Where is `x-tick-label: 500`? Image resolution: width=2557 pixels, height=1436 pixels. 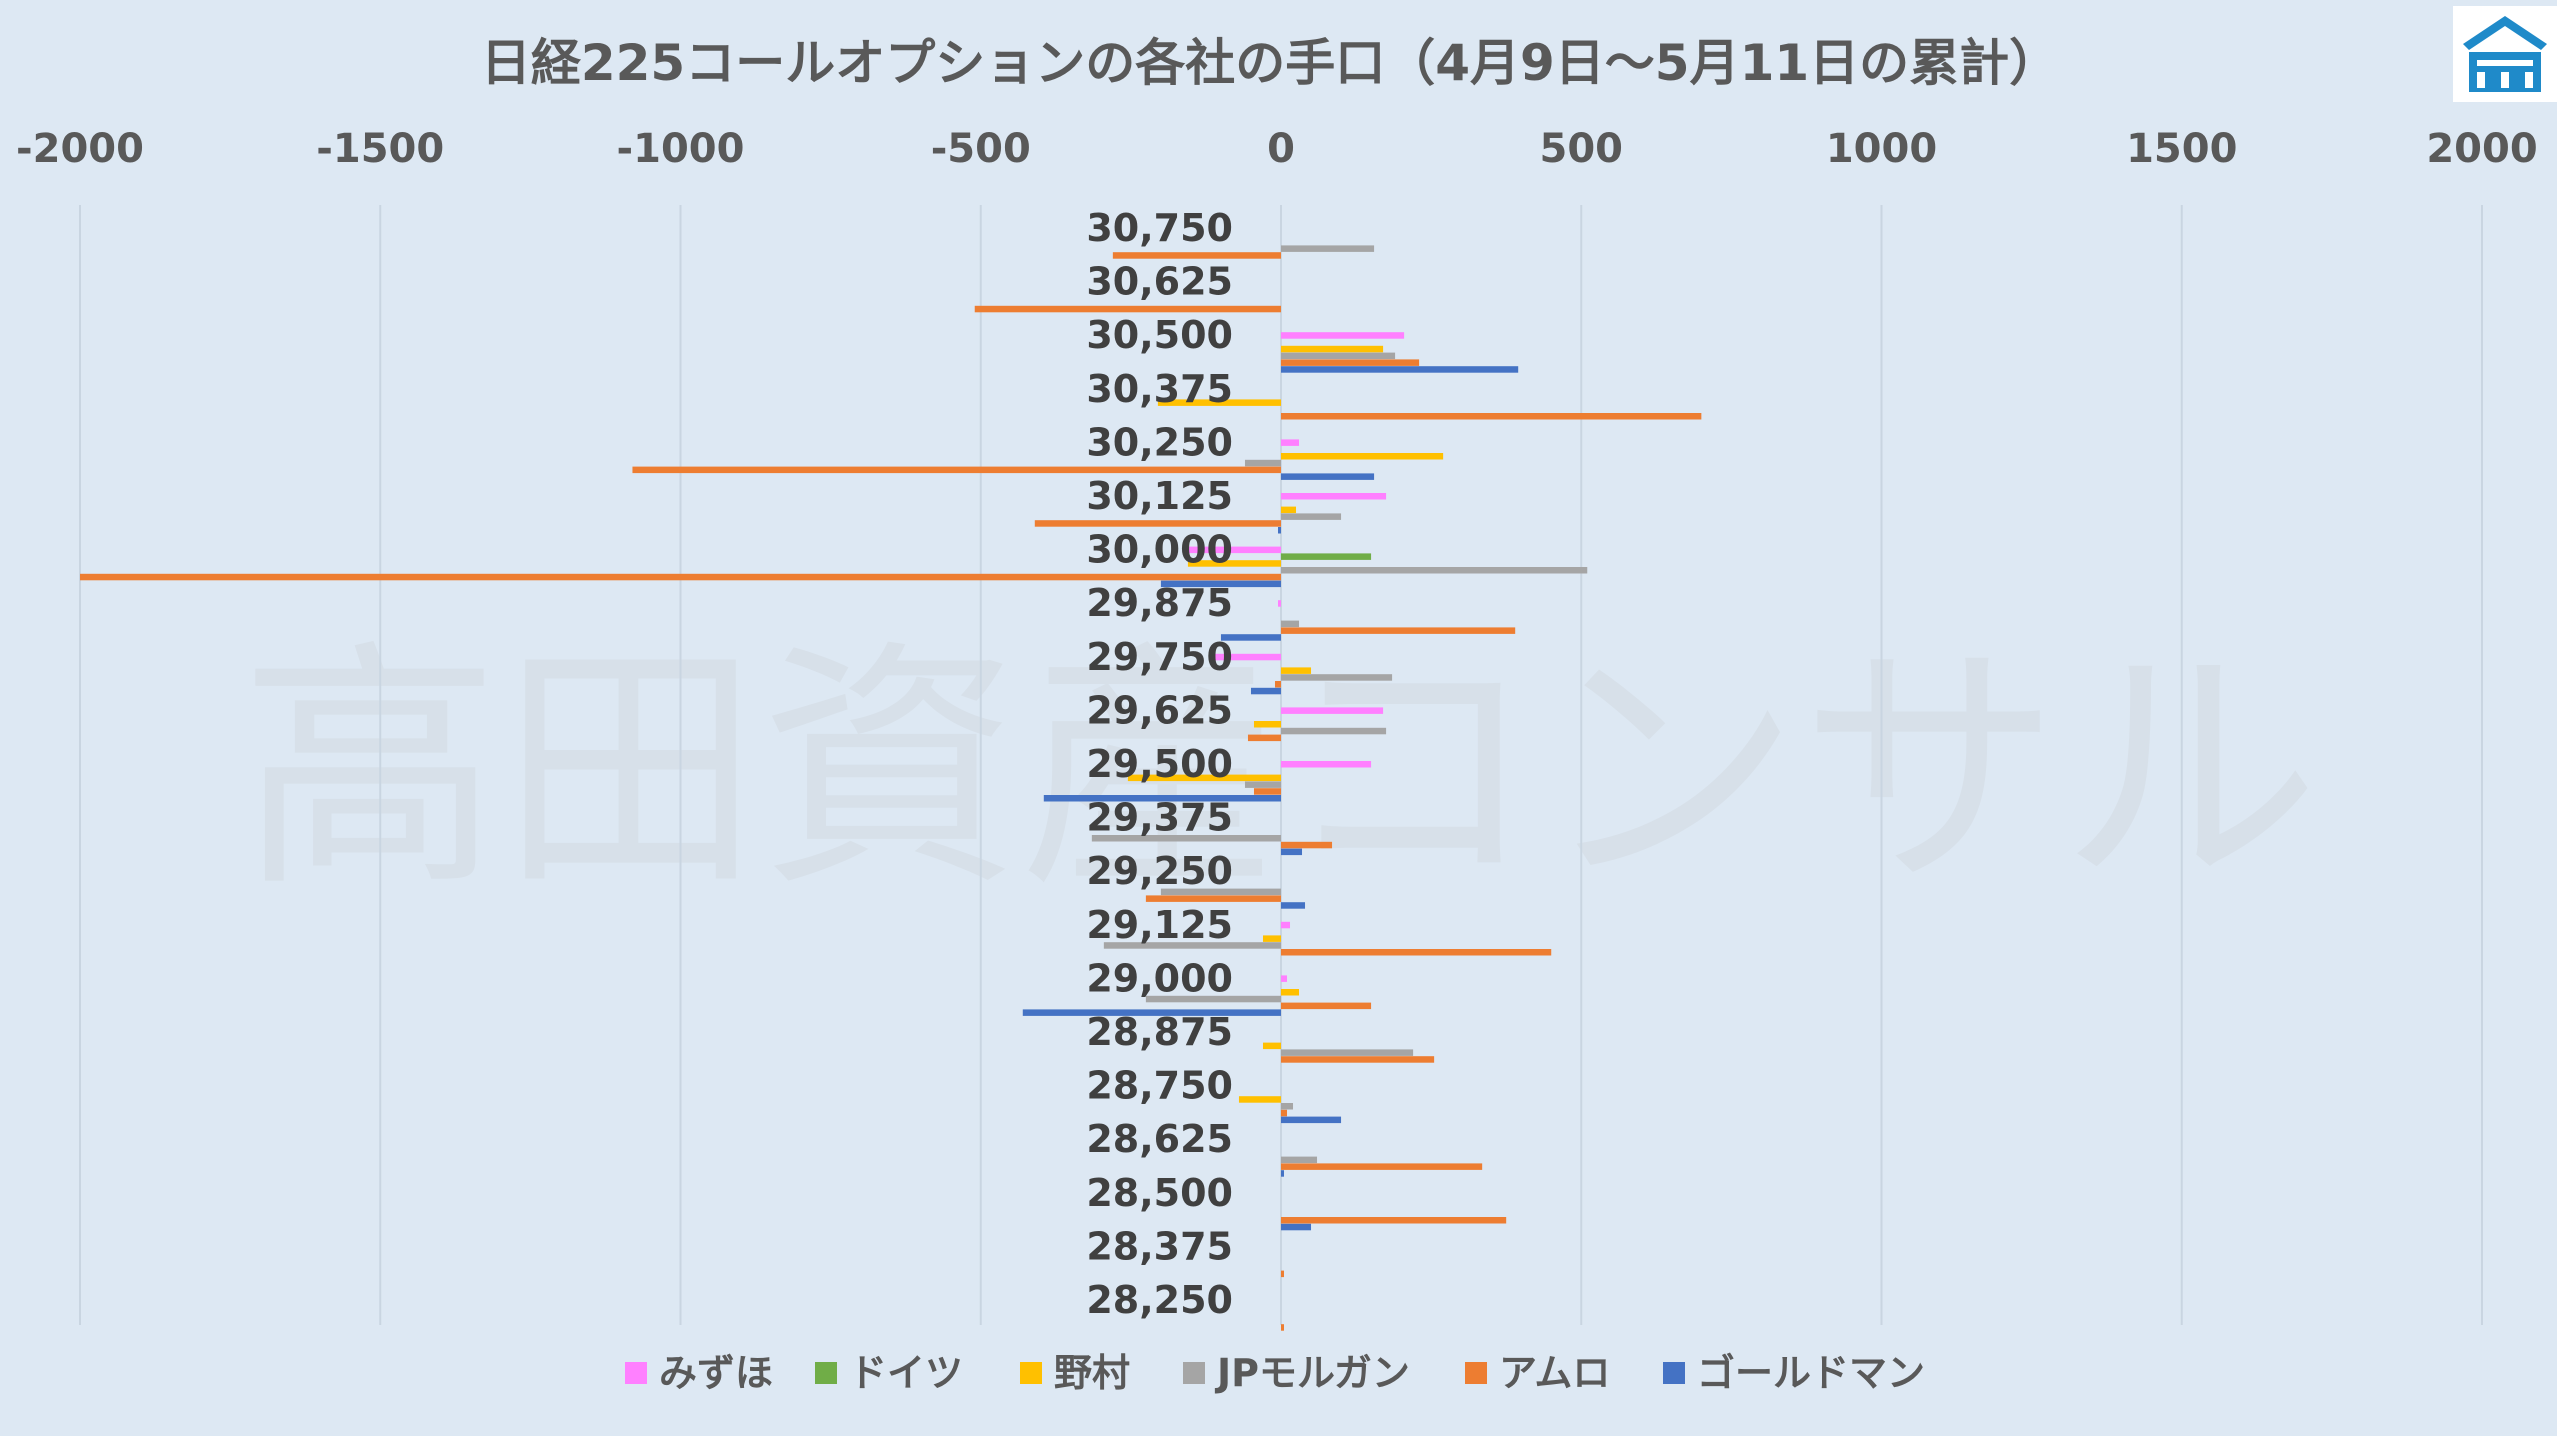
x-tick-label: 500 is located at coordinates (1582, 149).